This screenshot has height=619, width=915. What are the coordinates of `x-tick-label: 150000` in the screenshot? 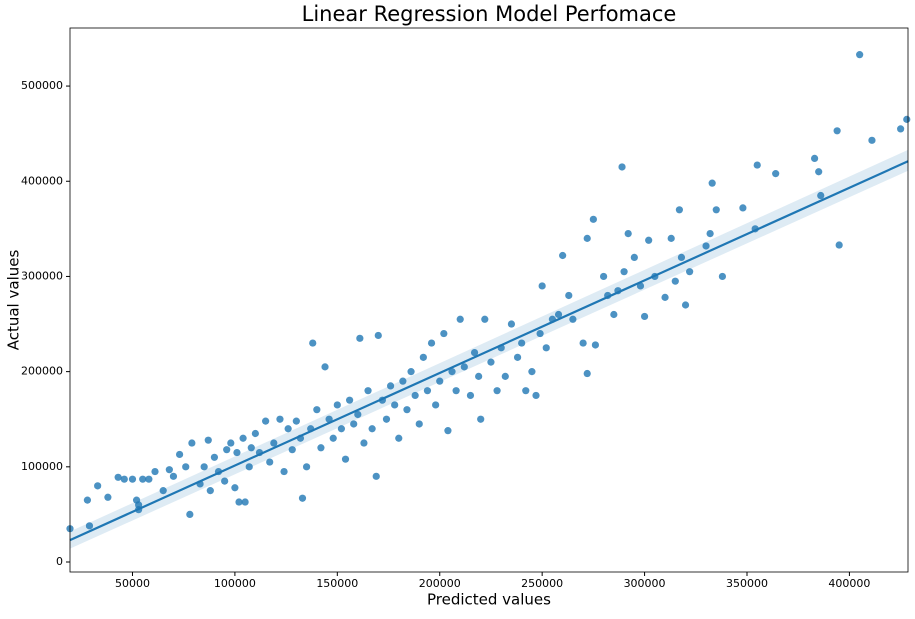 It's located at (337, 583).